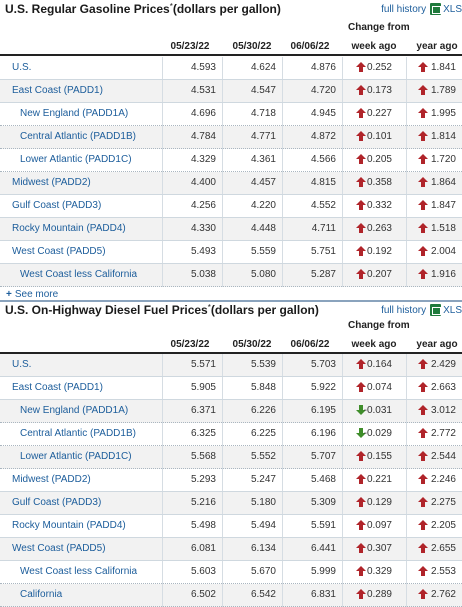 Image resolution: width=462 pixels, height=607 pixels. What do you see at coordinates (323, 571) in the screenshot?
I see `price-value: 5.999` at bounding box center [323, 571].